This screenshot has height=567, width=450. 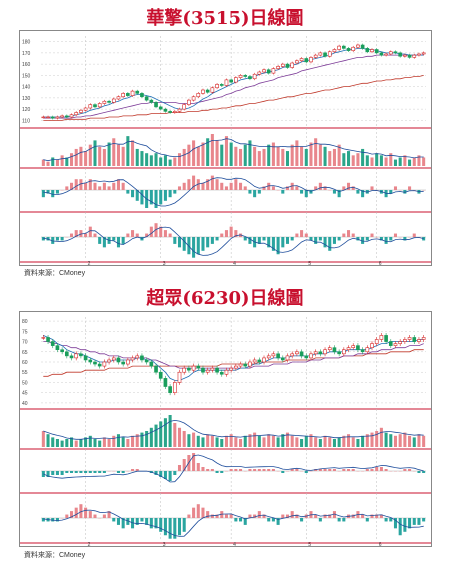 I want to click on ma-long-line, so click(x=233, y=98).